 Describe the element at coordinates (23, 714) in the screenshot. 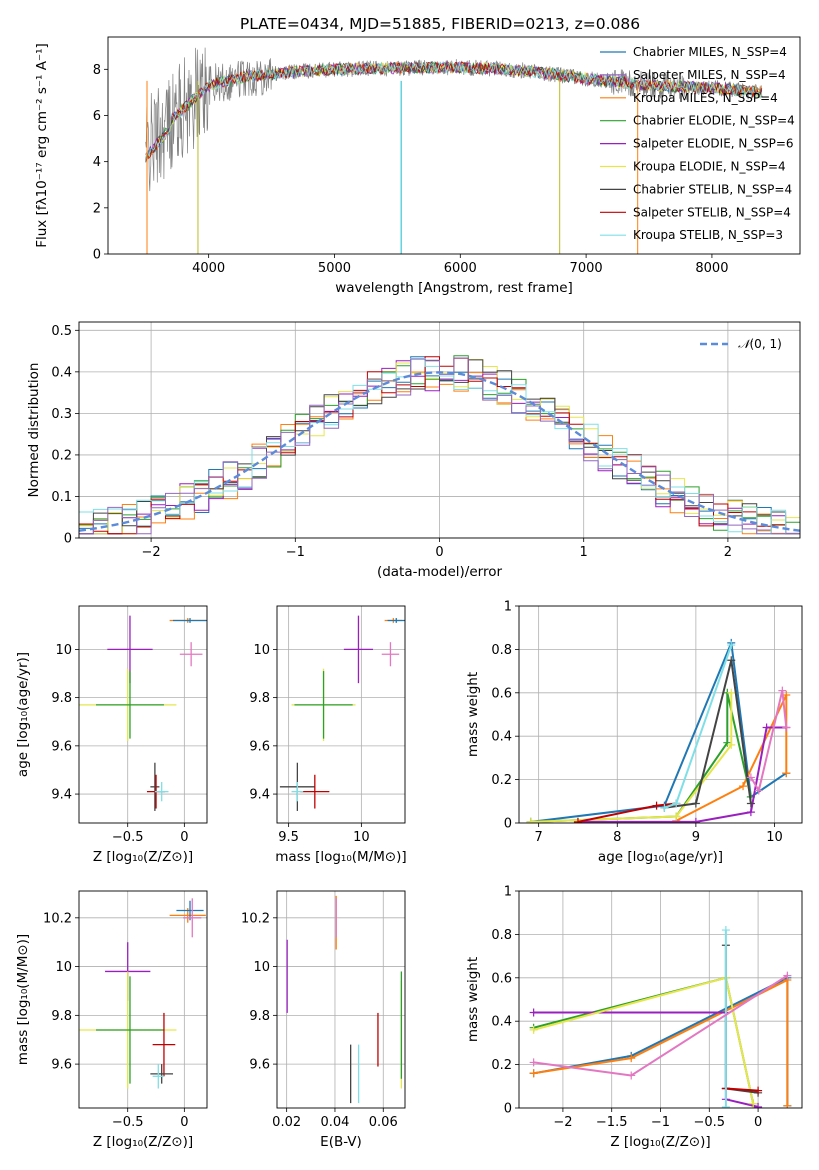

I see `y-axis-label: age [log₁₀(age/yr)]` at that location.